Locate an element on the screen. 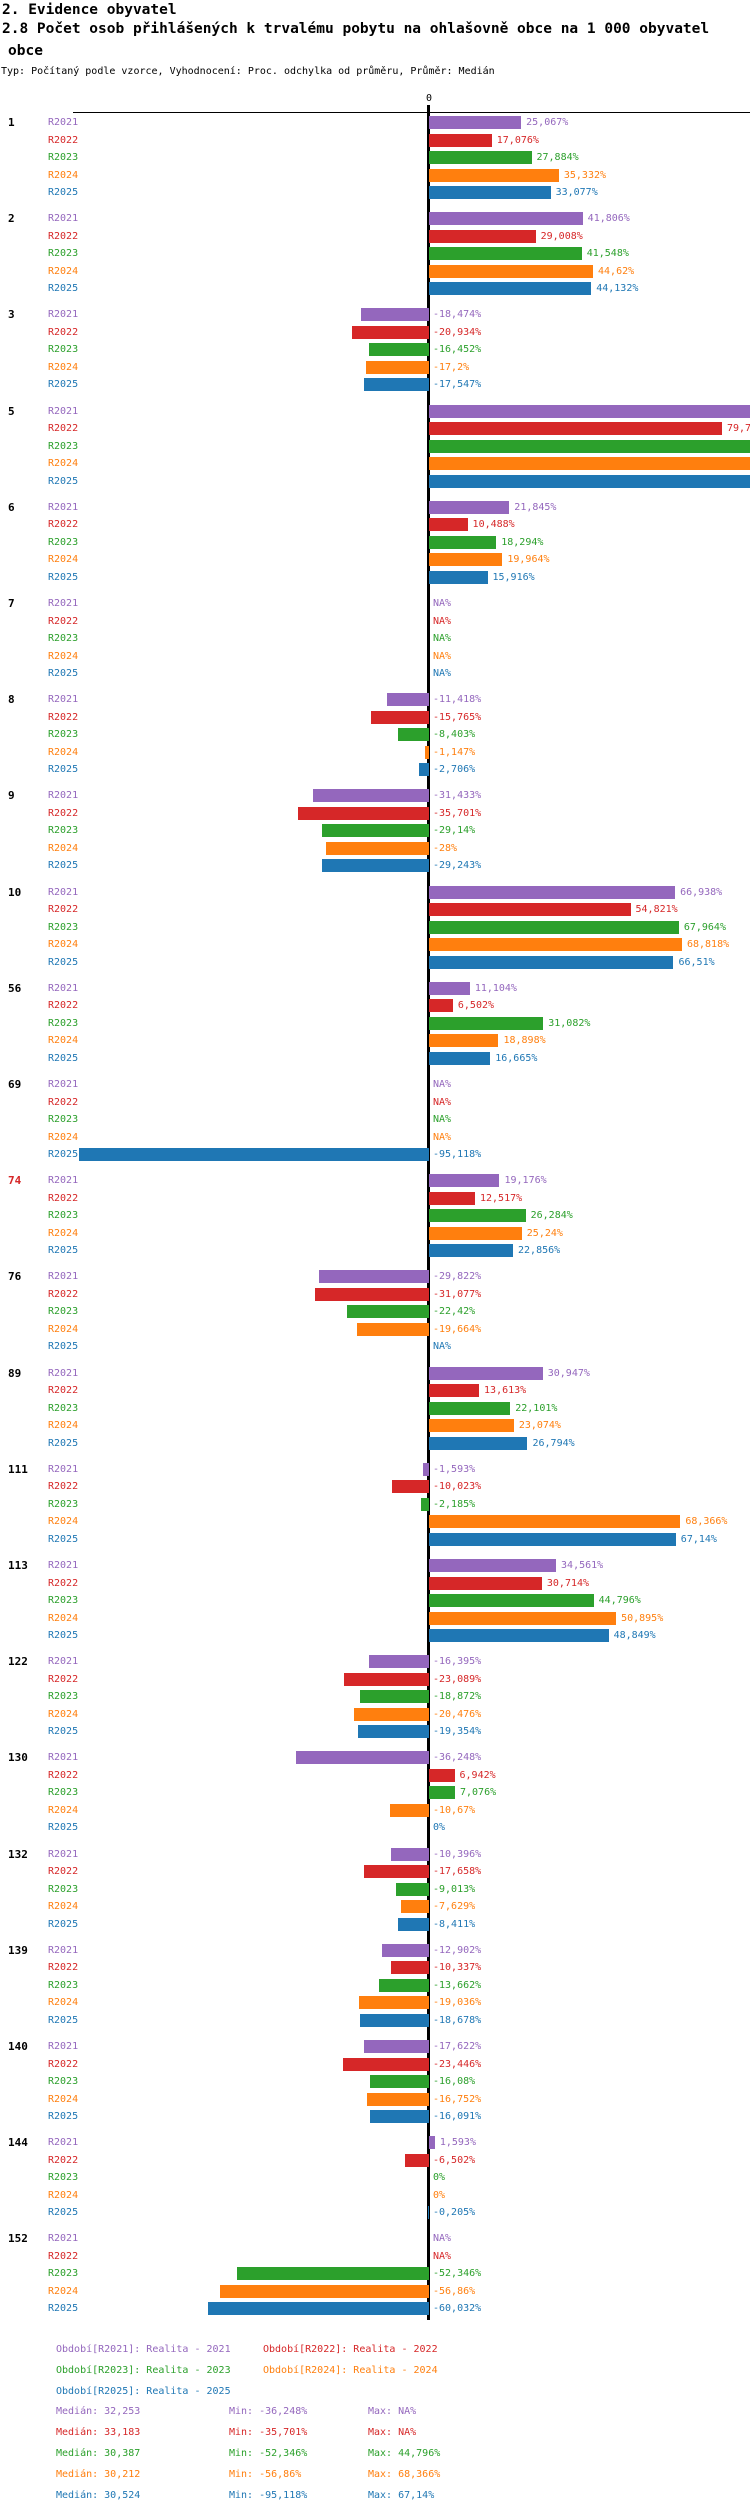  bar-value-label: 21,845% is located at coordinates (535, 507).